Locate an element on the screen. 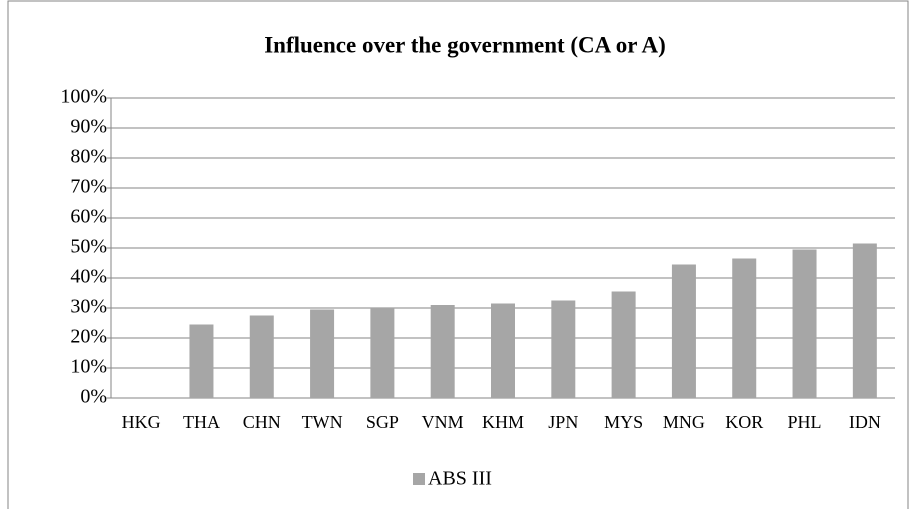  x-tick-label: MNG is located at coordinates (684, 422).